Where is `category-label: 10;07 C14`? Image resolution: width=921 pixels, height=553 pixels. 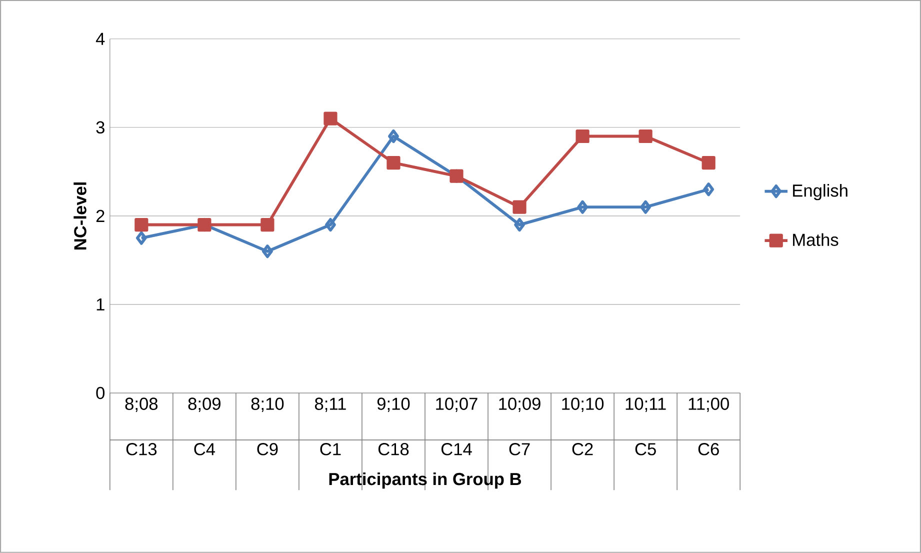 category-label: 10;07 C14 is located at coordinates (457, 427).